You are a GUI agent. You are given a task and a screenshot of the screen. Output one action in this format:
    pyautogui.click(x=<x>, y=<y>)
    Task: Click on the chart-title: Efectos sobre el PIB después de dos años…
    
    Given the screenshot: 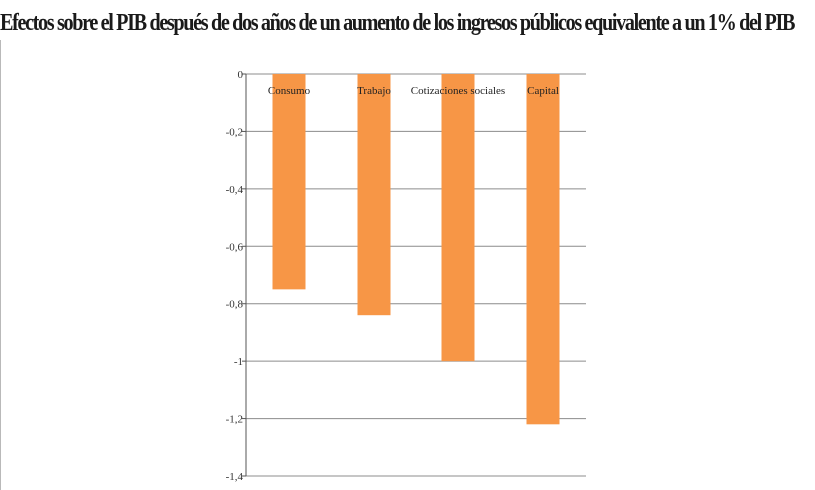 What is the action you would take?
    pyautogui.click(x=397, y=23)
    